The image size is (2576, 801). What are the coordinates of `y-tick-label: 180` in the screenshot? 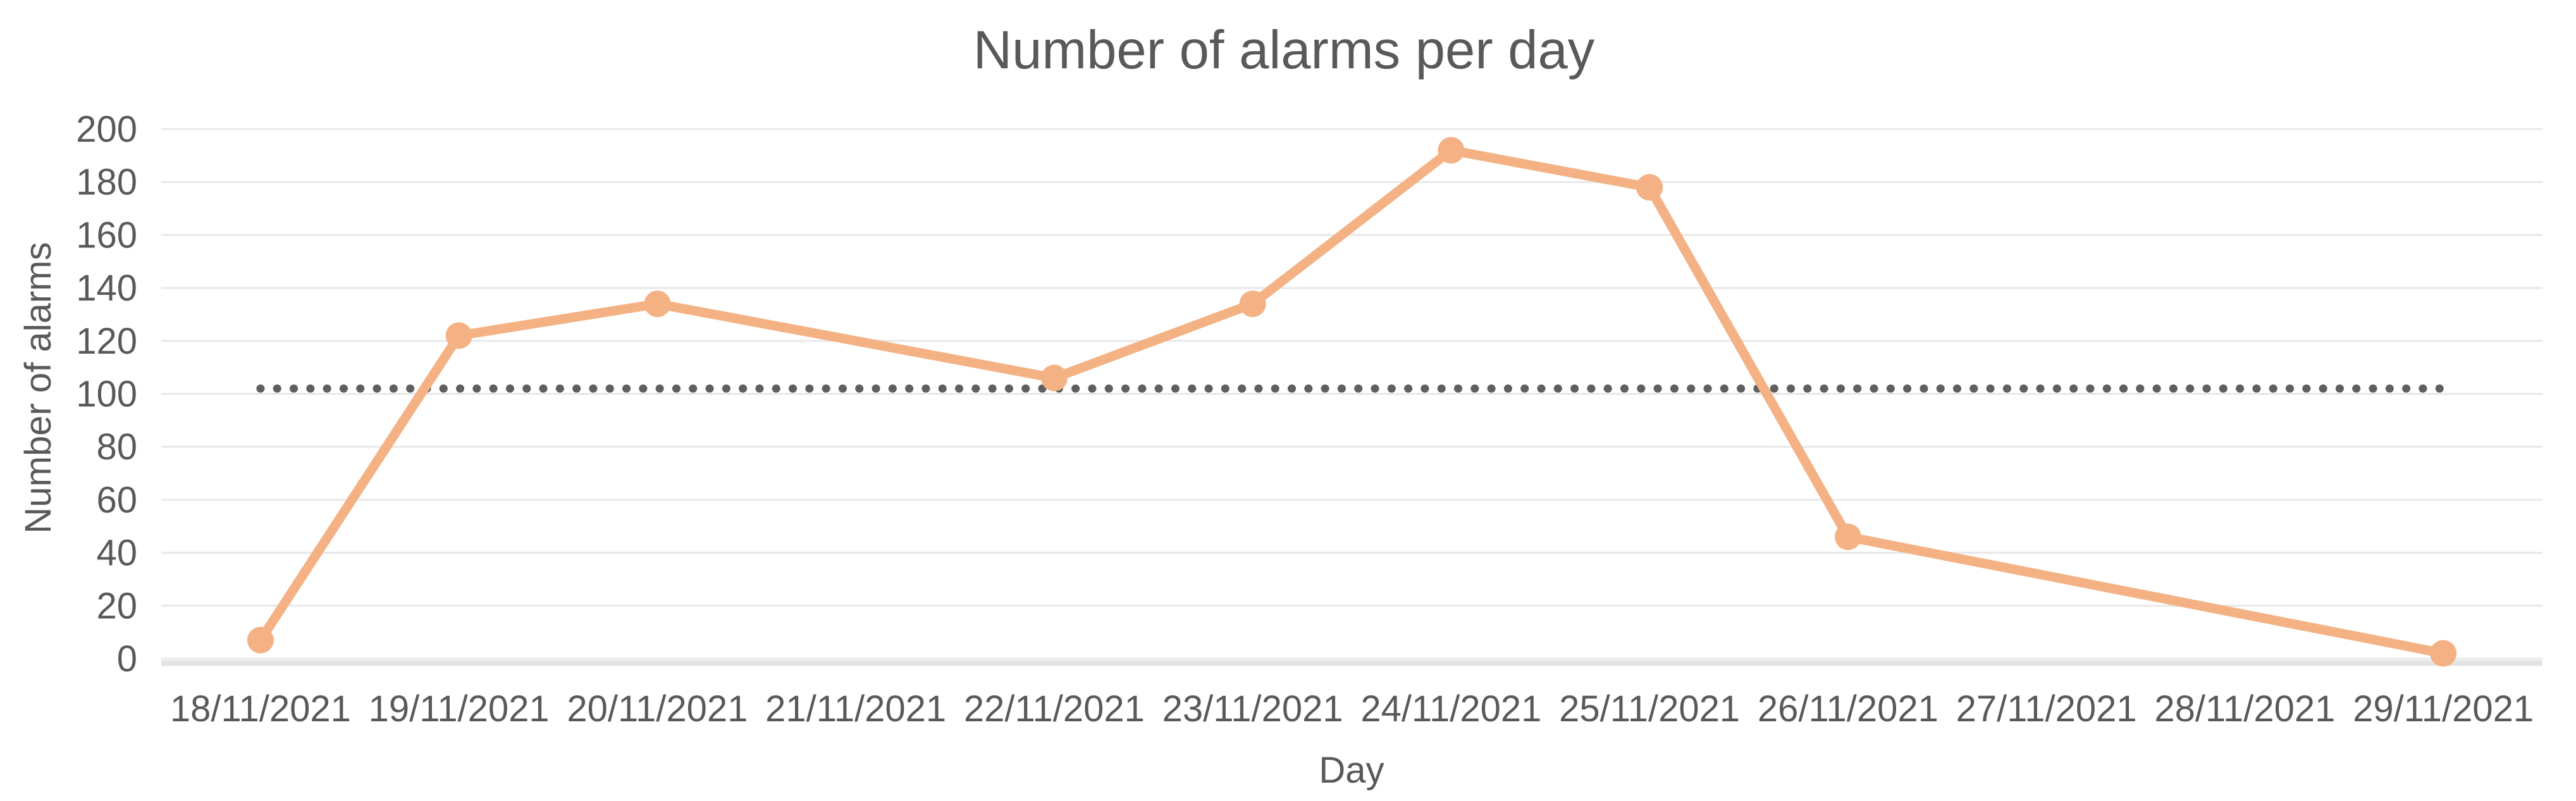 It's located at (106, 183).